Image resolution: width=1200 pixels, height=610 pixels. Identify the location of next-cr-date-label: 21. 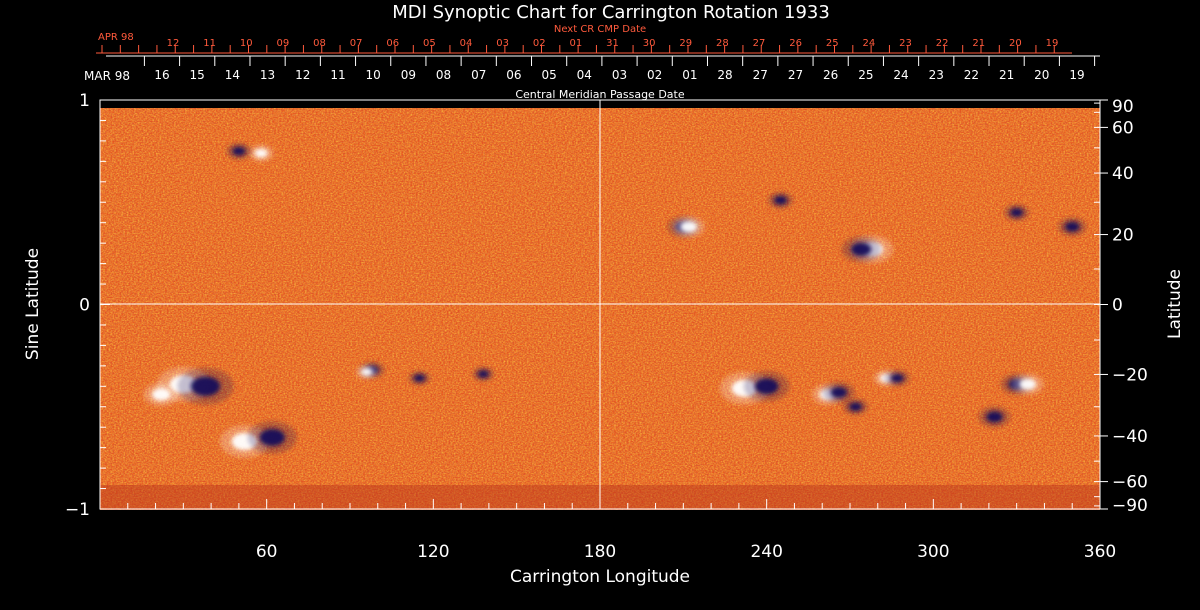
(978, 43).